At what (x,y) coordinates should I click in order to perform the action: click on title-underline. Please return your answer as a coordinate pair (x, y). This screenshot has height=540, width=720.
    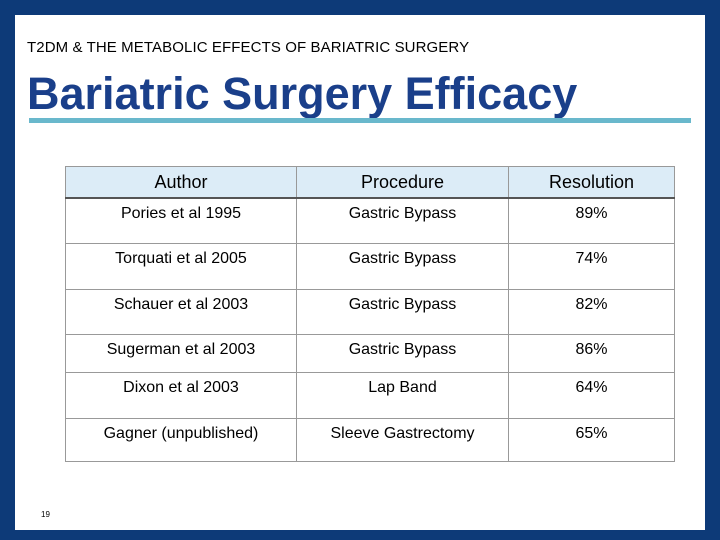
    Looking at the image, I should click on (360, 120).